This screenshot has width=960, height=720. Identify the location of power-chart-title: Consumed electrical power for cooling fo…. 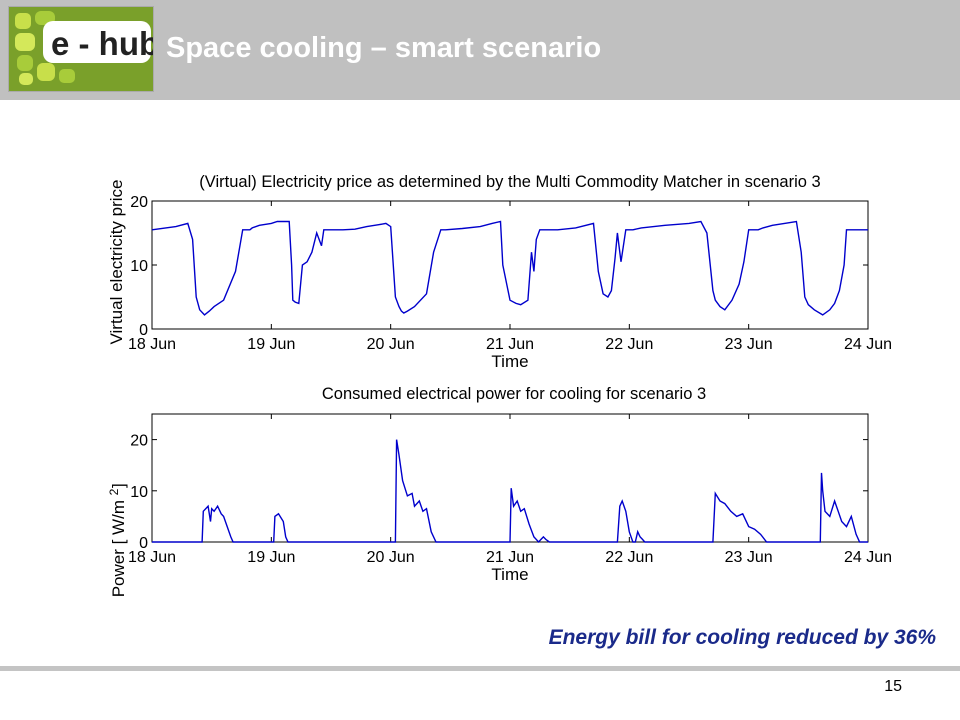
(514, 394).